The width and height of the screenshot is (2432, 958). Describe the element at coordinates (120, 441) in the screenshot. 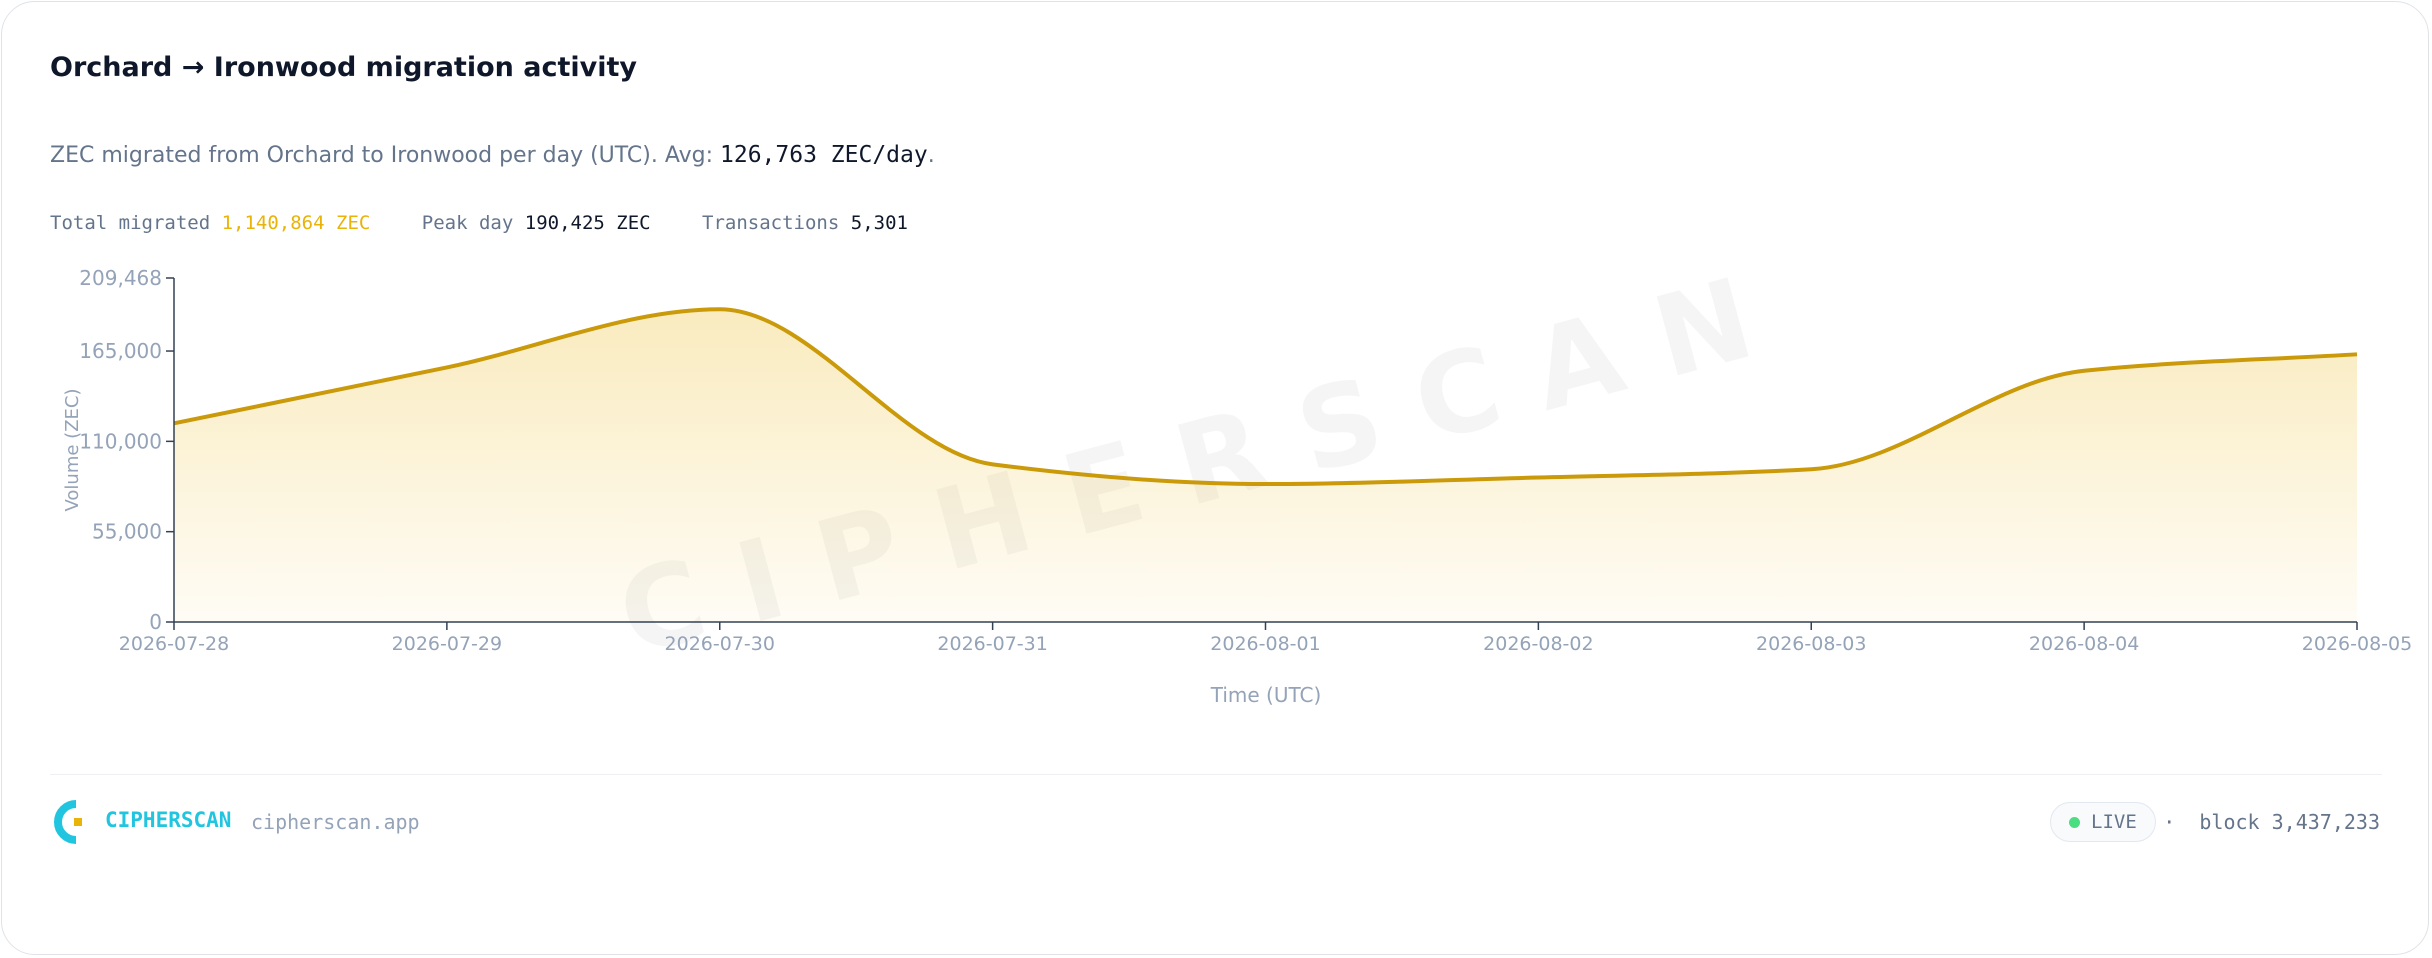

I see `y-tick-label: 110,000` at that location.